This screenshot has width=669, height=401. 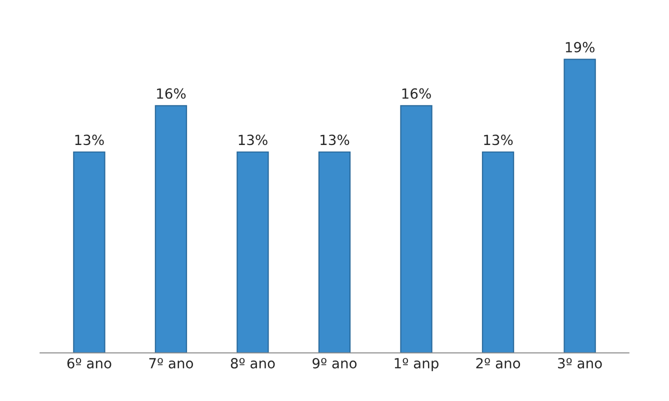 I want to click on x-tick-label: 2º ano, so click(x=498, y=363).